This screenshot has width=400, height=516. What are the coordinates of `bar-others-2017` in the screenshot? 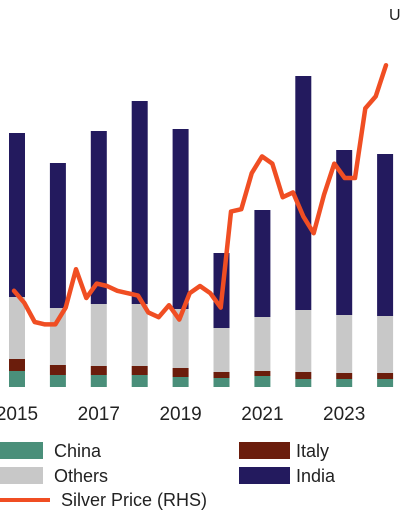 It's located at (98, 335).